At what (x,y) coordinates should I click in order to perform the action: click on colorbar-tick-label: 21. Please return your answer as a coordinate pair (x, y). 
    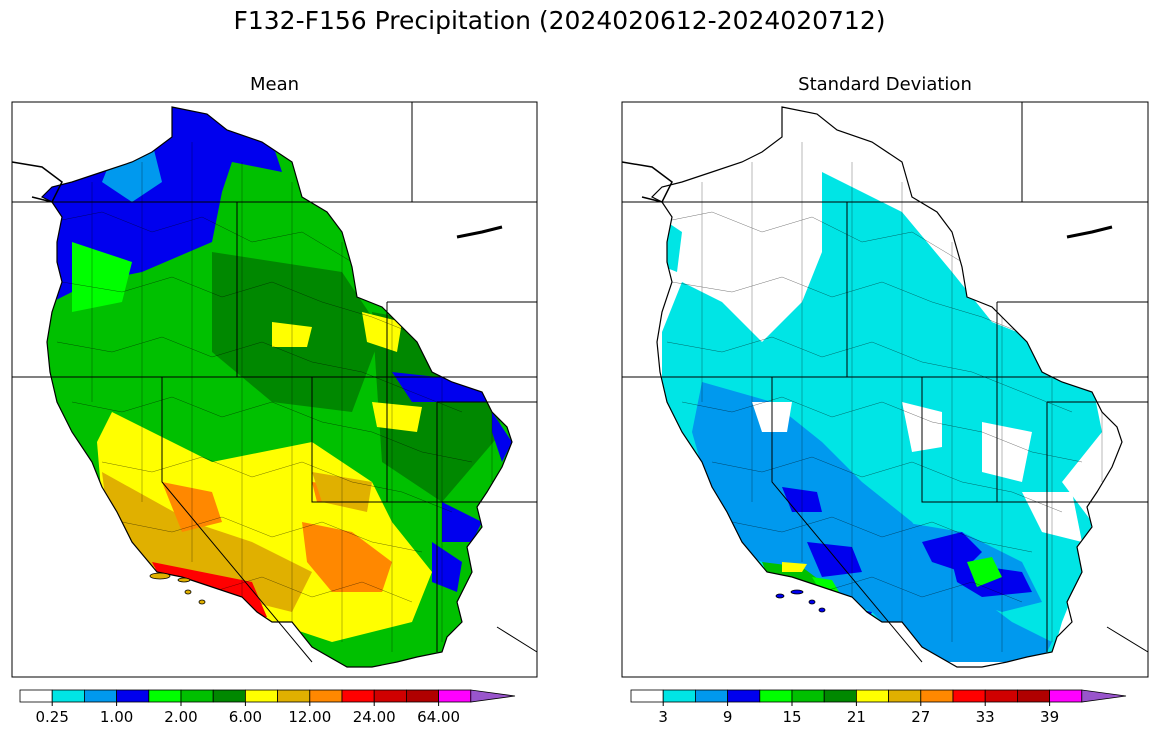
    Looking at the image, I should click on (856, 717).